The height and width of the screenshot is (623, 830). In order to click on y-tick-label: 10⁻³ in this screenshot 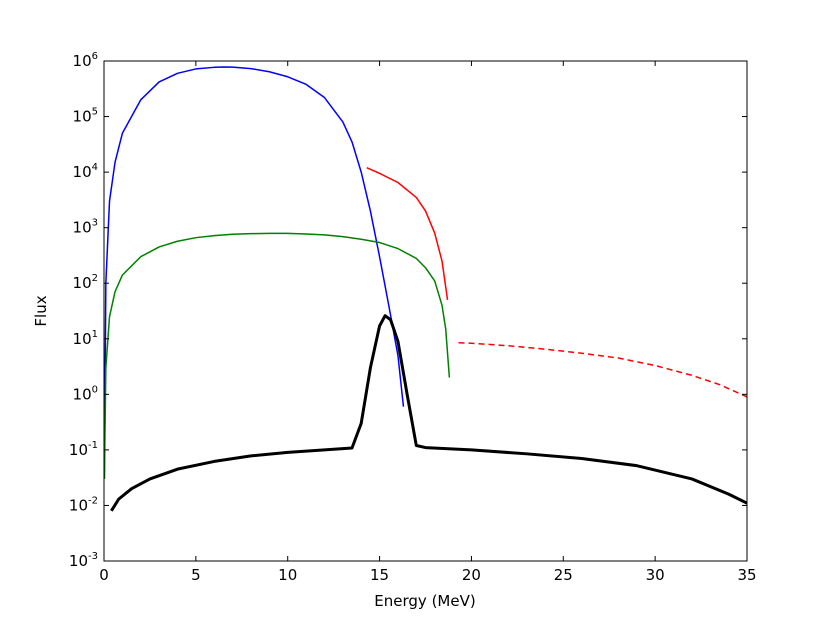, I will do `click(83, 560)`.